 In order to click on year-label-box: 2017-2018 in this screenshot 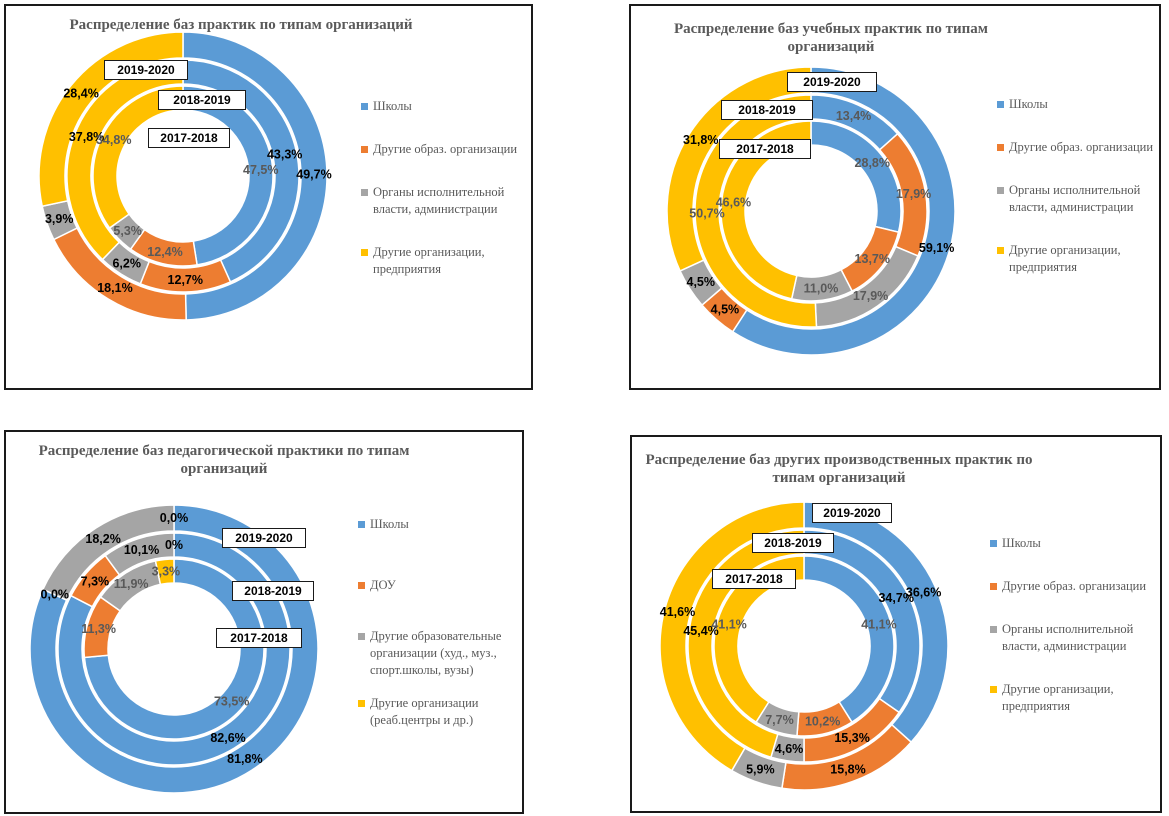, I will do `click(189, 138)`.